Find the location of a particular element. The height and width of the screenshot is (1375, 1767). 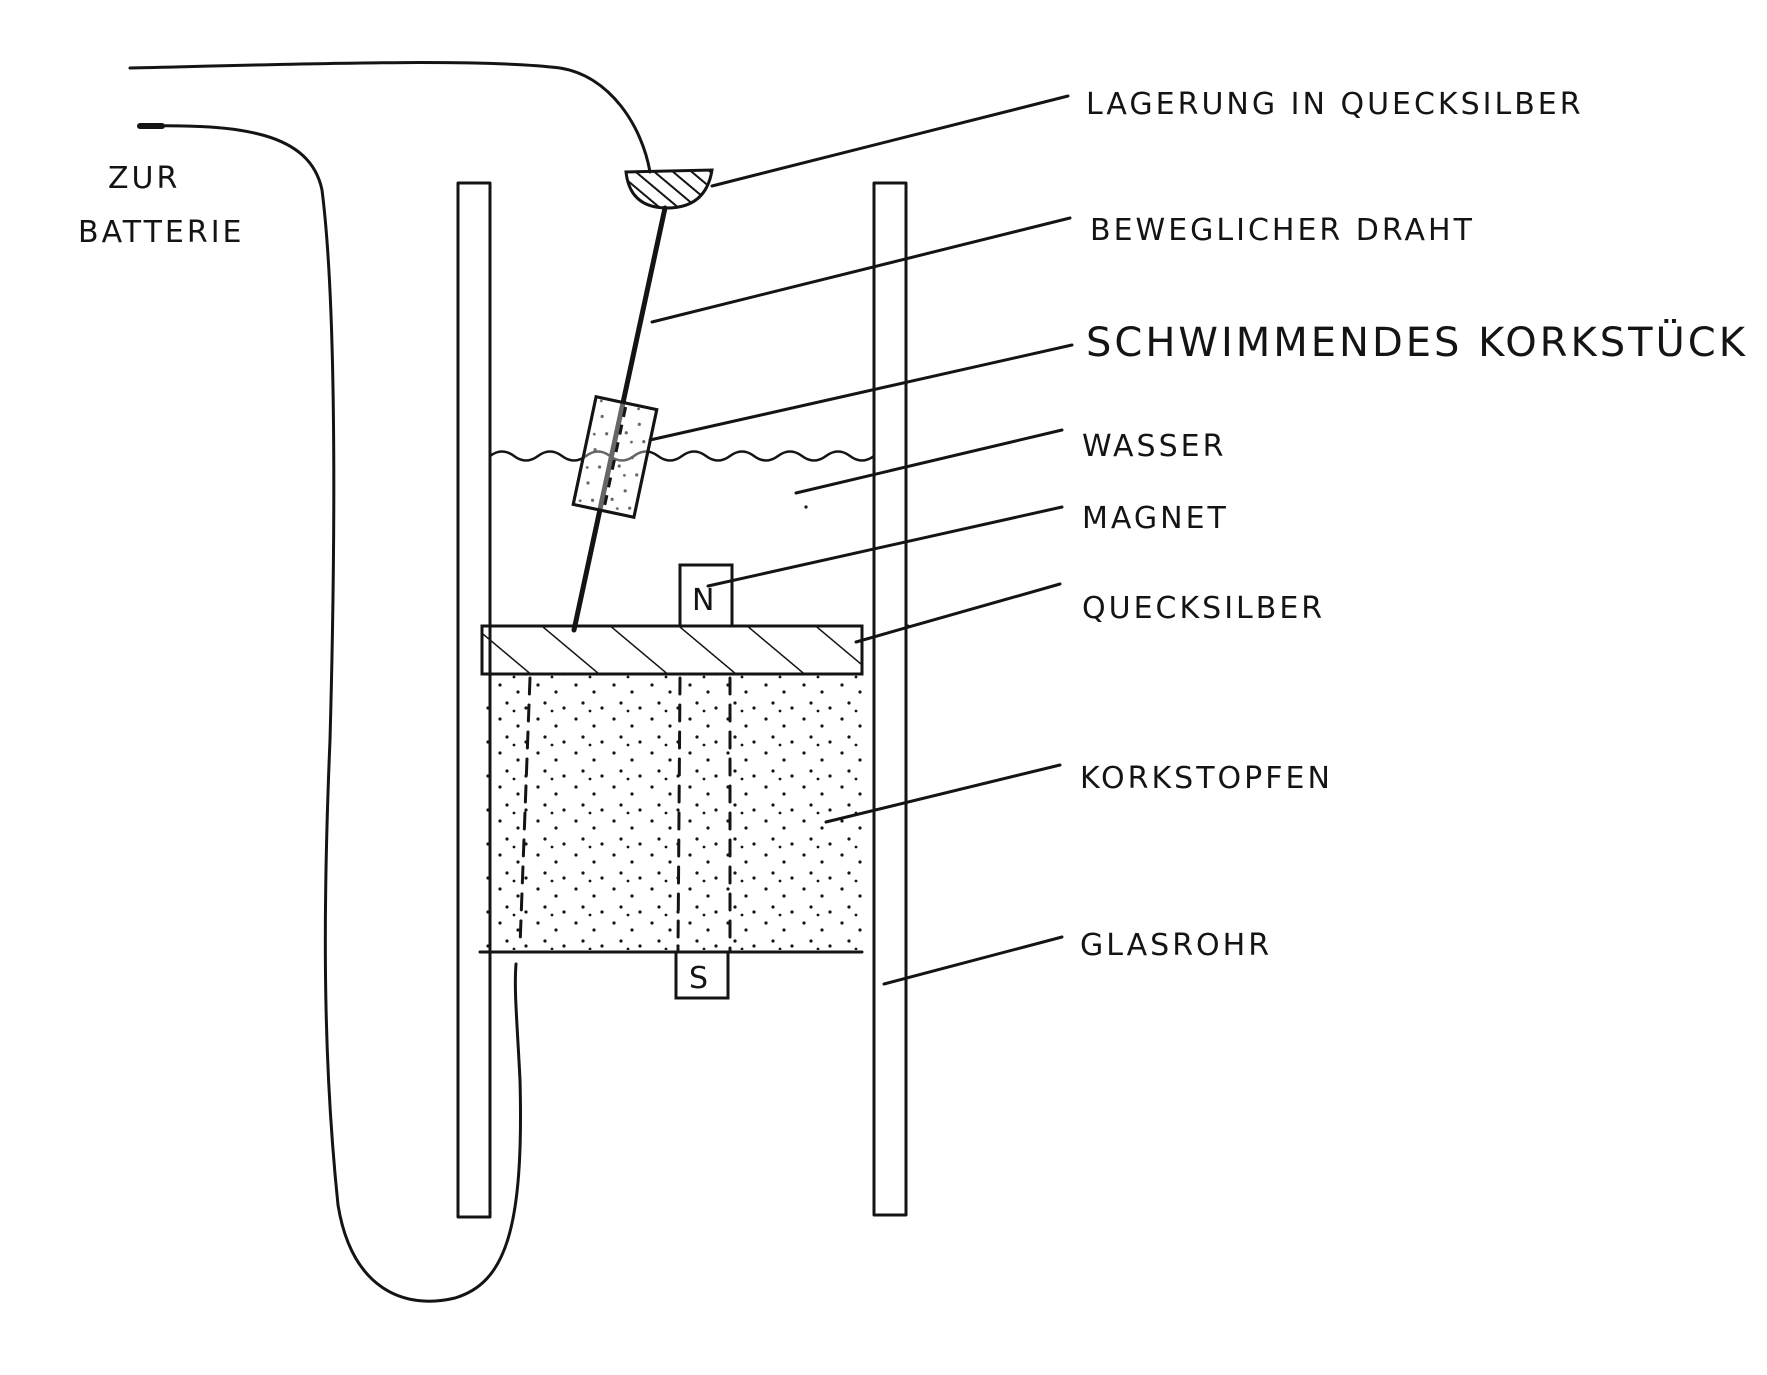

floating-cork-label: SCHWIMMENDES KORKSTÜCK is located at coordinates (1417, 342).